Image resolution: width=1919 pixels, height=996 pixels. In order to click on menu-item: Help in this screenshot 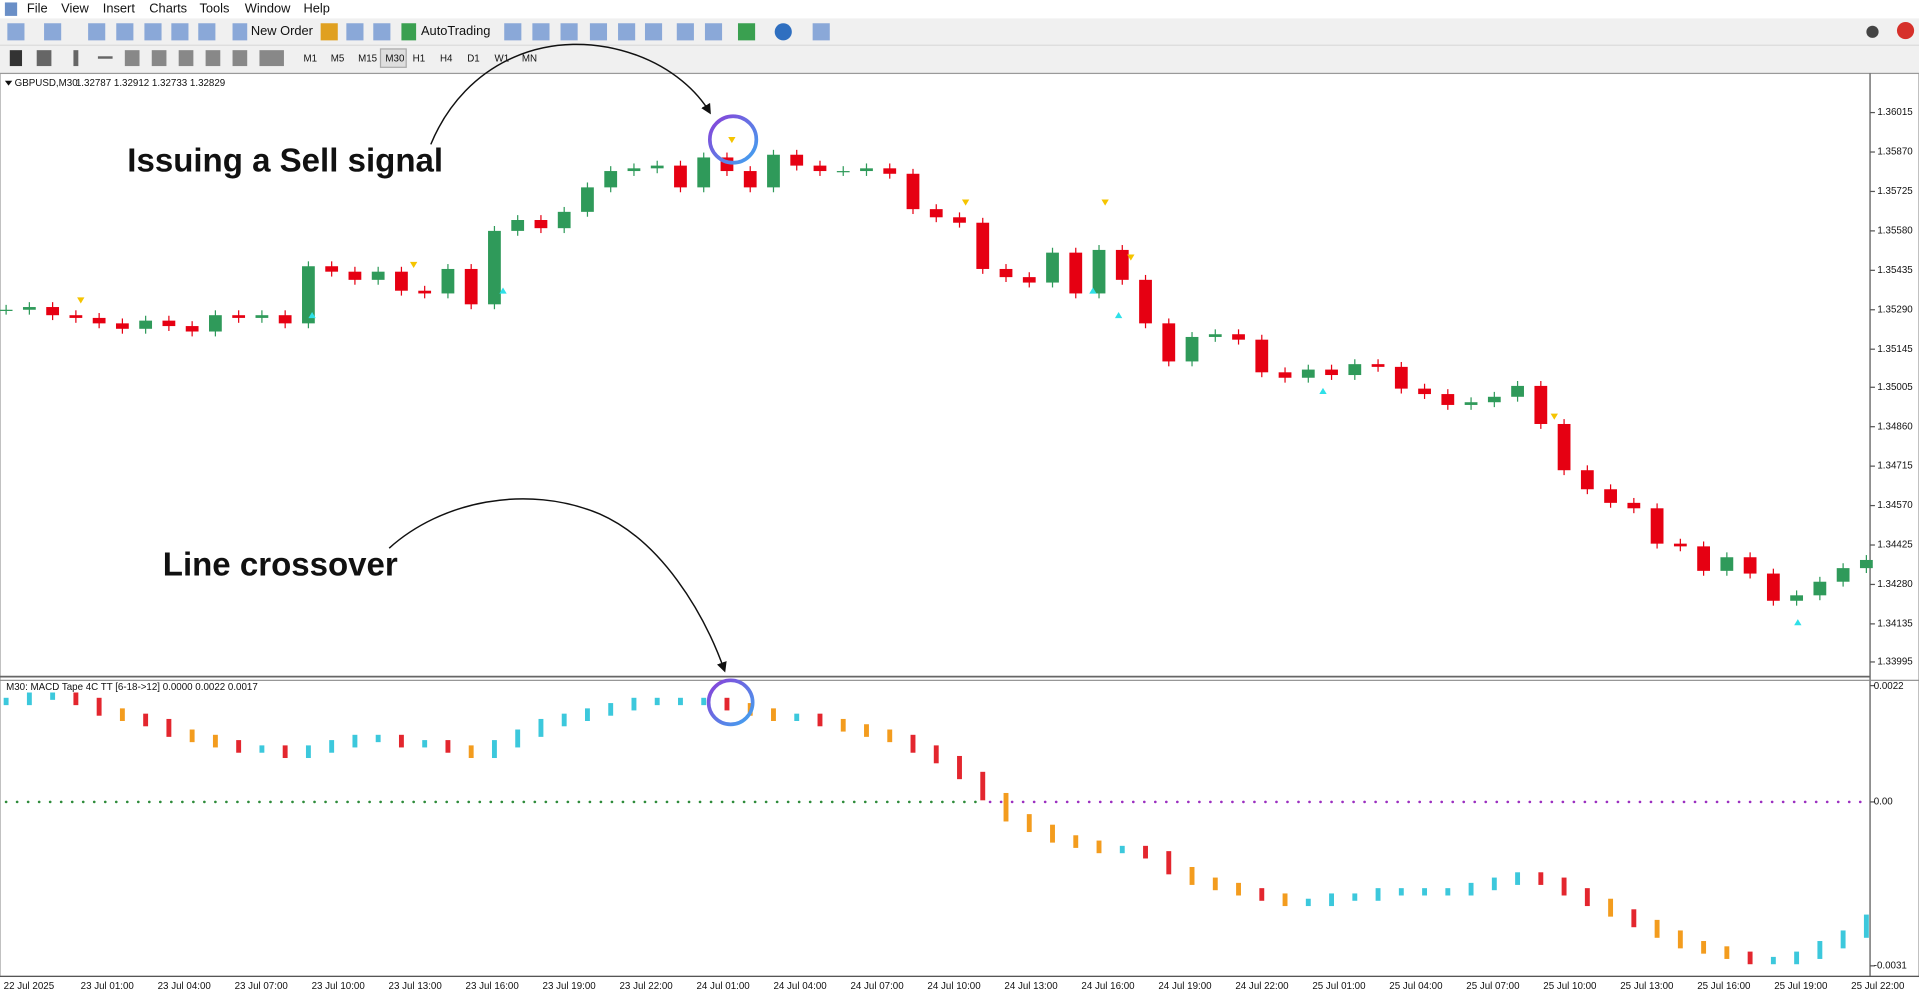, I will do `click(317, 8)`.